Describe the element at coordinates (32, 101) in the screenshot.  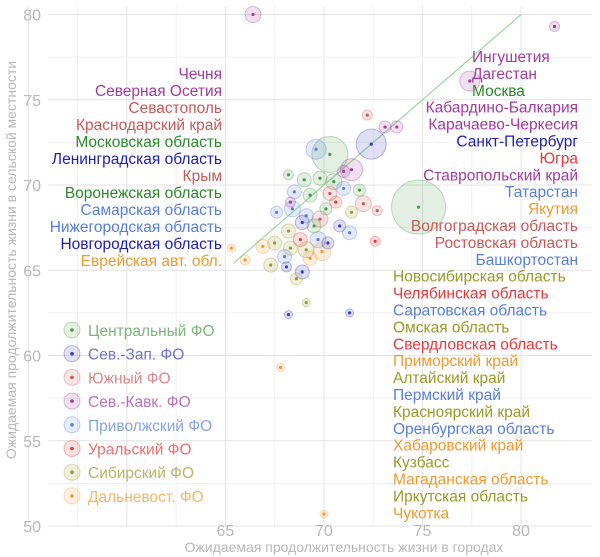
I see `y-tick-label: 75` at that location.